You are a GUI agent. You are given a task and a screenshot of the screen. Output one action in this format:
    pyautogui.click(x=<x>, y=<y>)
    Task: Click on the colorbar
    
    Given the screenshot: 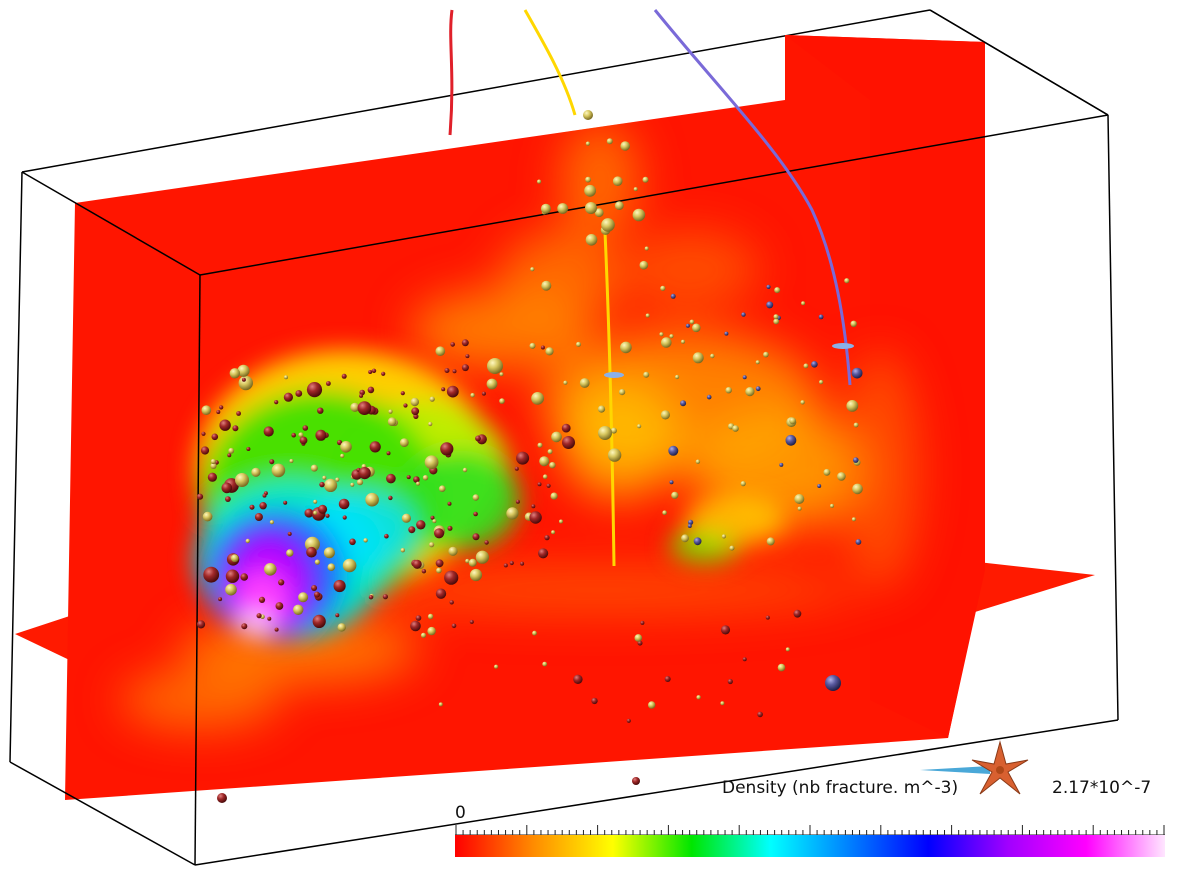 What is the action you would take?
    pyautogui.click(x=810, y=846)
    